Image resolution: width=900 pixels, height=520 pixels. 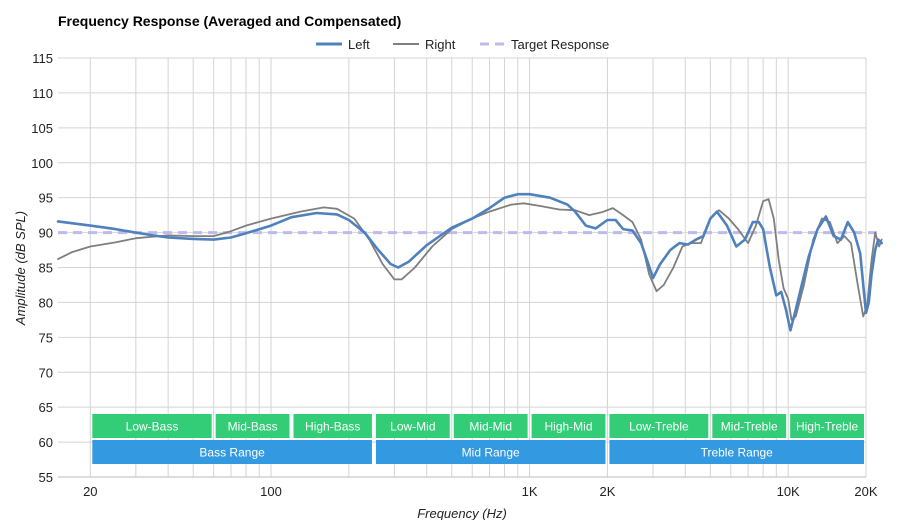 I want to click on range-band-label: Bass Range, so click(x=232, y=453).